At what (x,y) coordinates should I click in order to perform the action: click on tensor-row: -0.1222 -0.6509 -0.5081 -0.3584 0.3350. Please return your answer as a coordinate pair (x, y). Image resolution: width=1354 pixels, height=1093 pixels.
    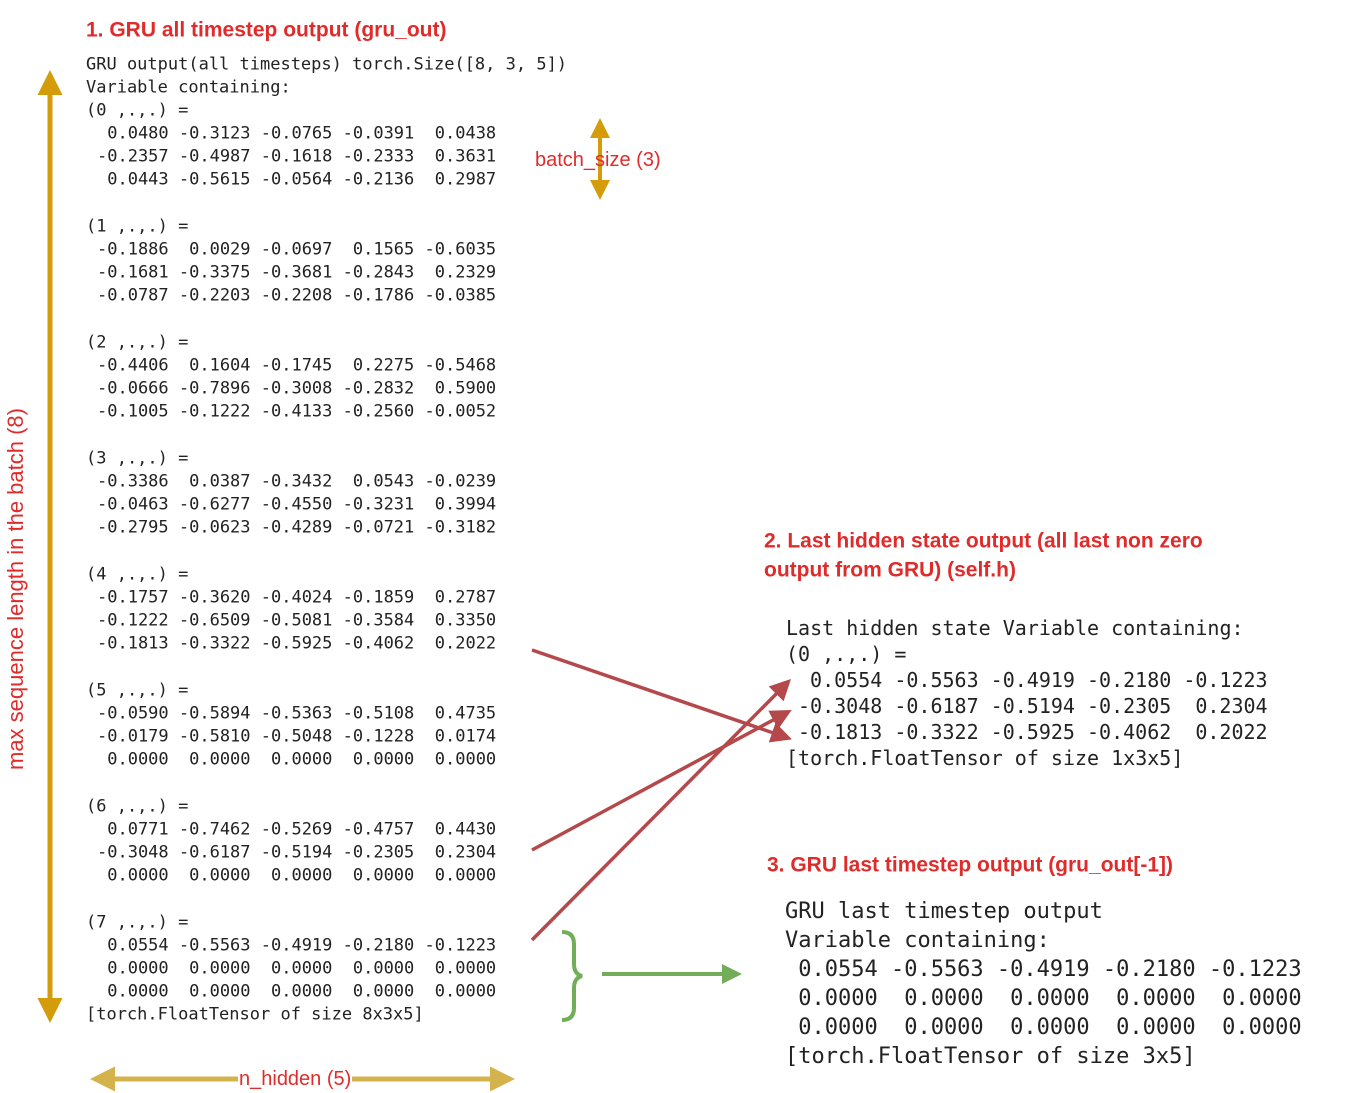
    Looking at the image, I should click on (297, 620).